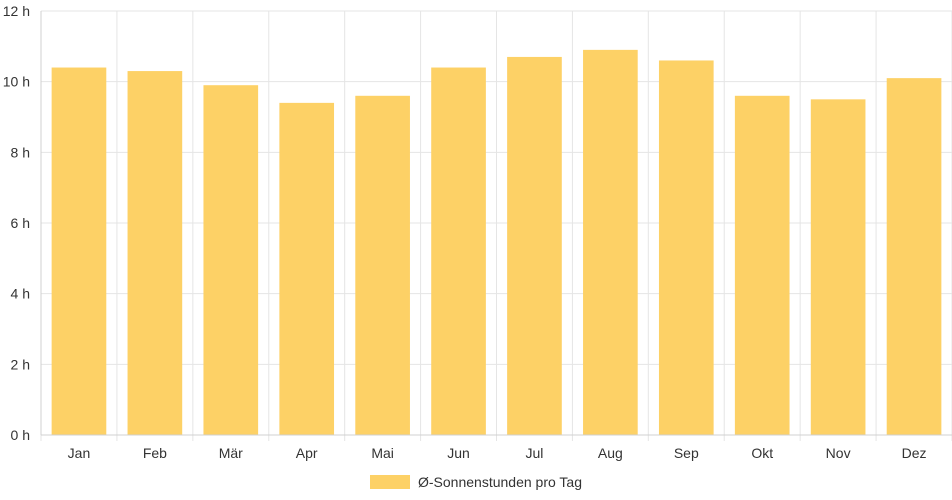 This screenshot has width=952, height=500. I want to click on x-tick-label: Okt, so click(762, 453).